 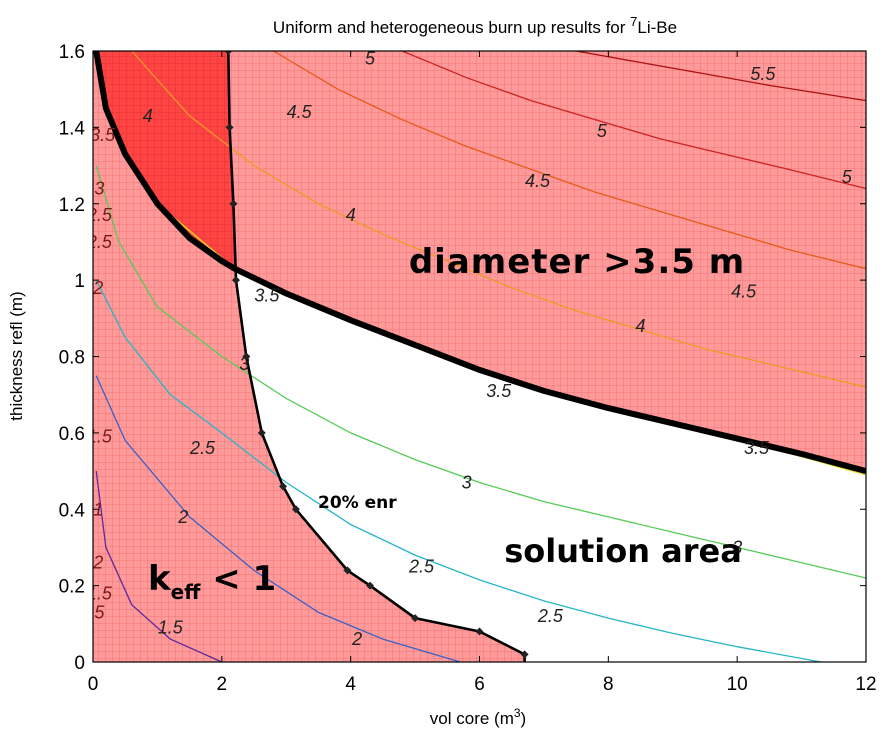 What do you see at coordinates (171, 628) in the screenshot?
I see `contour-label: 1.5` at bounding box center [171, 628].